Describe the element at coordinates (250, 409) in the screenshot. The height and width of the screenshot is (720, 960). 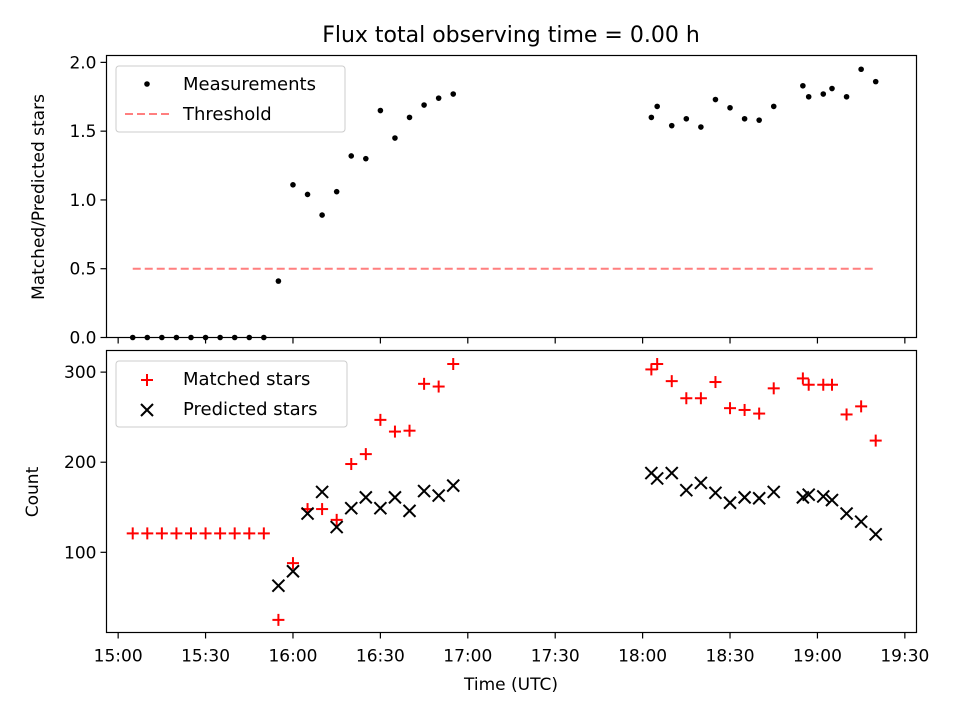
I see `legend-predicted-label: Predicted stars` at that location.